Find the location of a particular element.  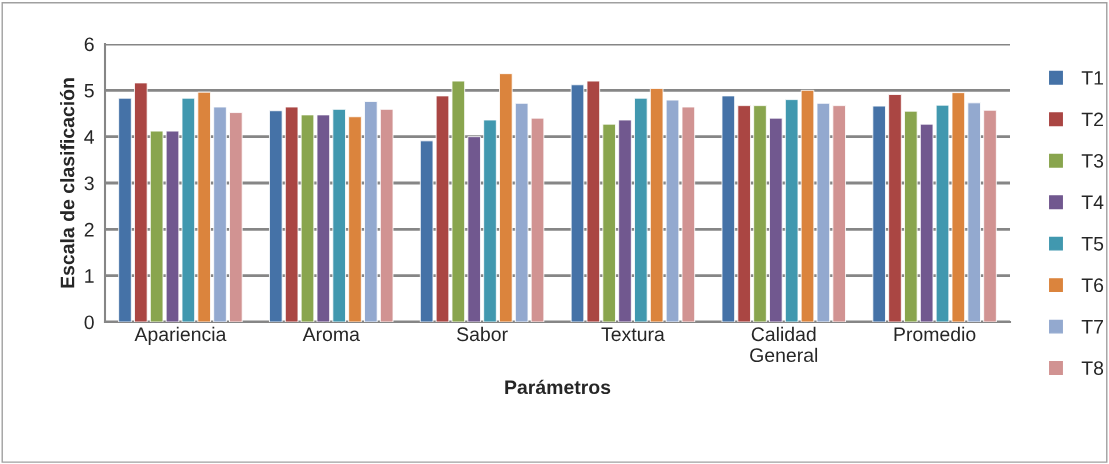

y-tick-label: 6 is located at coordinates (89, 44).